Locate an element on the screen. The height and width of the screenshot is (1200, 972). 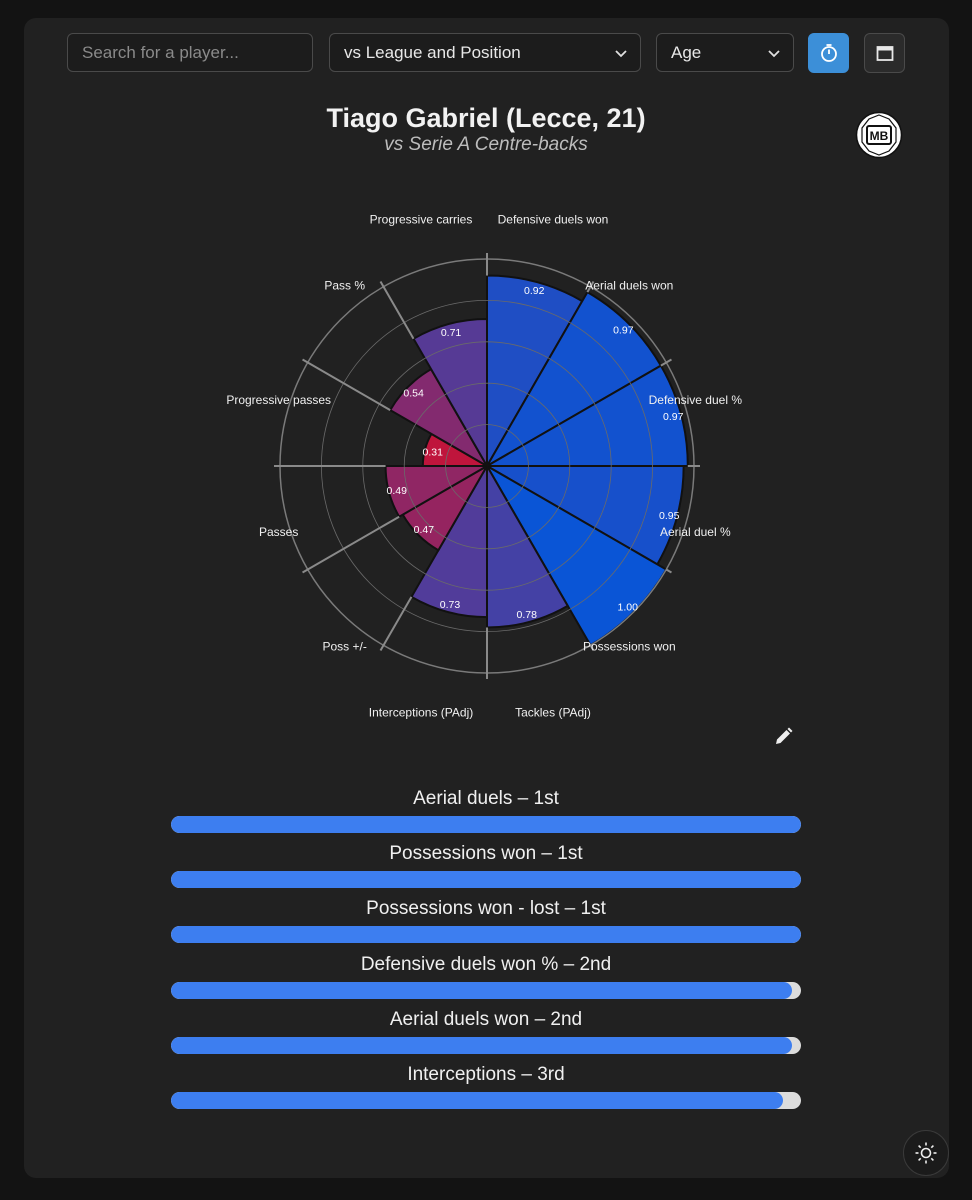
chart-subtitle: vs Serie A Centre-backs is located at coordinates (486, 144).